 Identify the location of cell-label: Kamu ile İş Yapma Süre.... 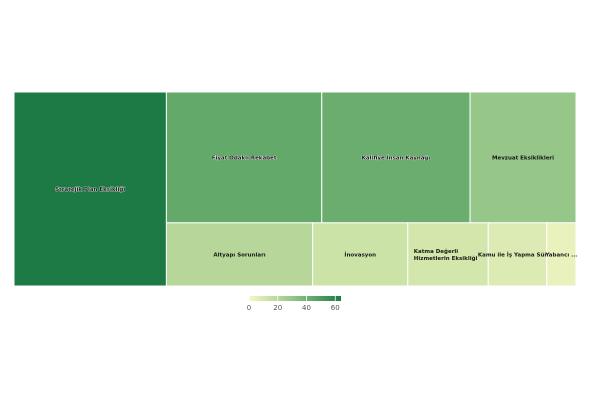
(517, 254).